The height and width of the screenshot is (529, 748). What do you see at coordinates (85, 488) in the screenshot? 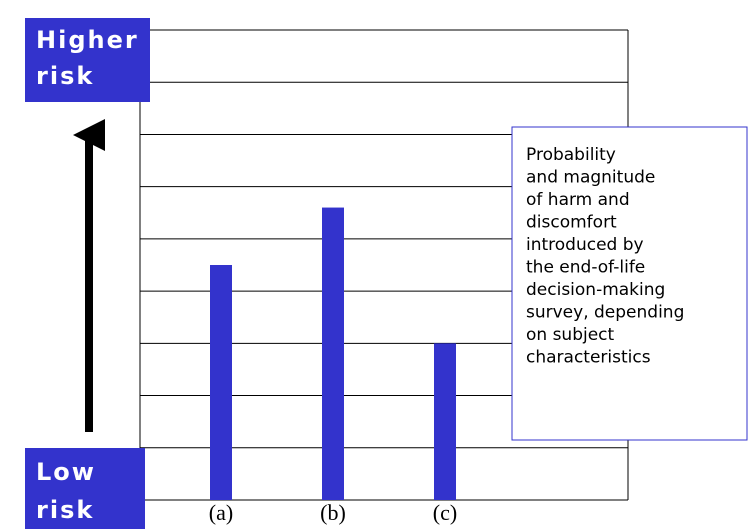
I see `low-risk-box` at bounding box center [85, 488].